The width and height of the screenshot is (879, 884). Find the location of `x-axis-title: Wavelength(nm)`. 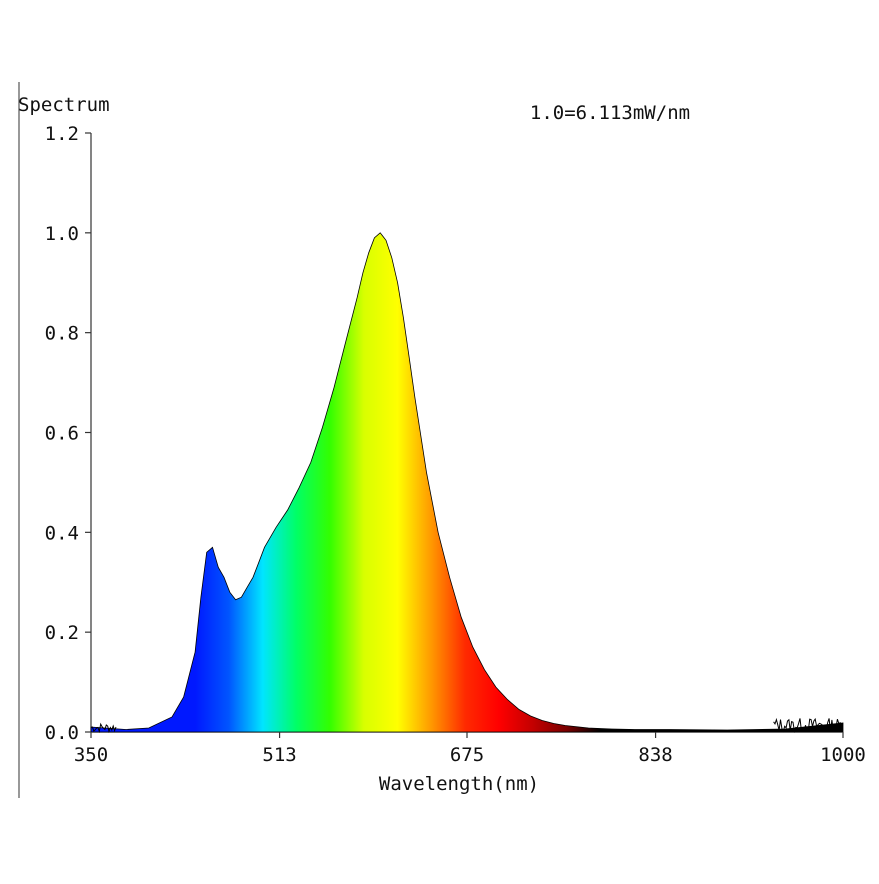

x-axis-title: Wavelength(nm) is located at coordinates (459, 784).